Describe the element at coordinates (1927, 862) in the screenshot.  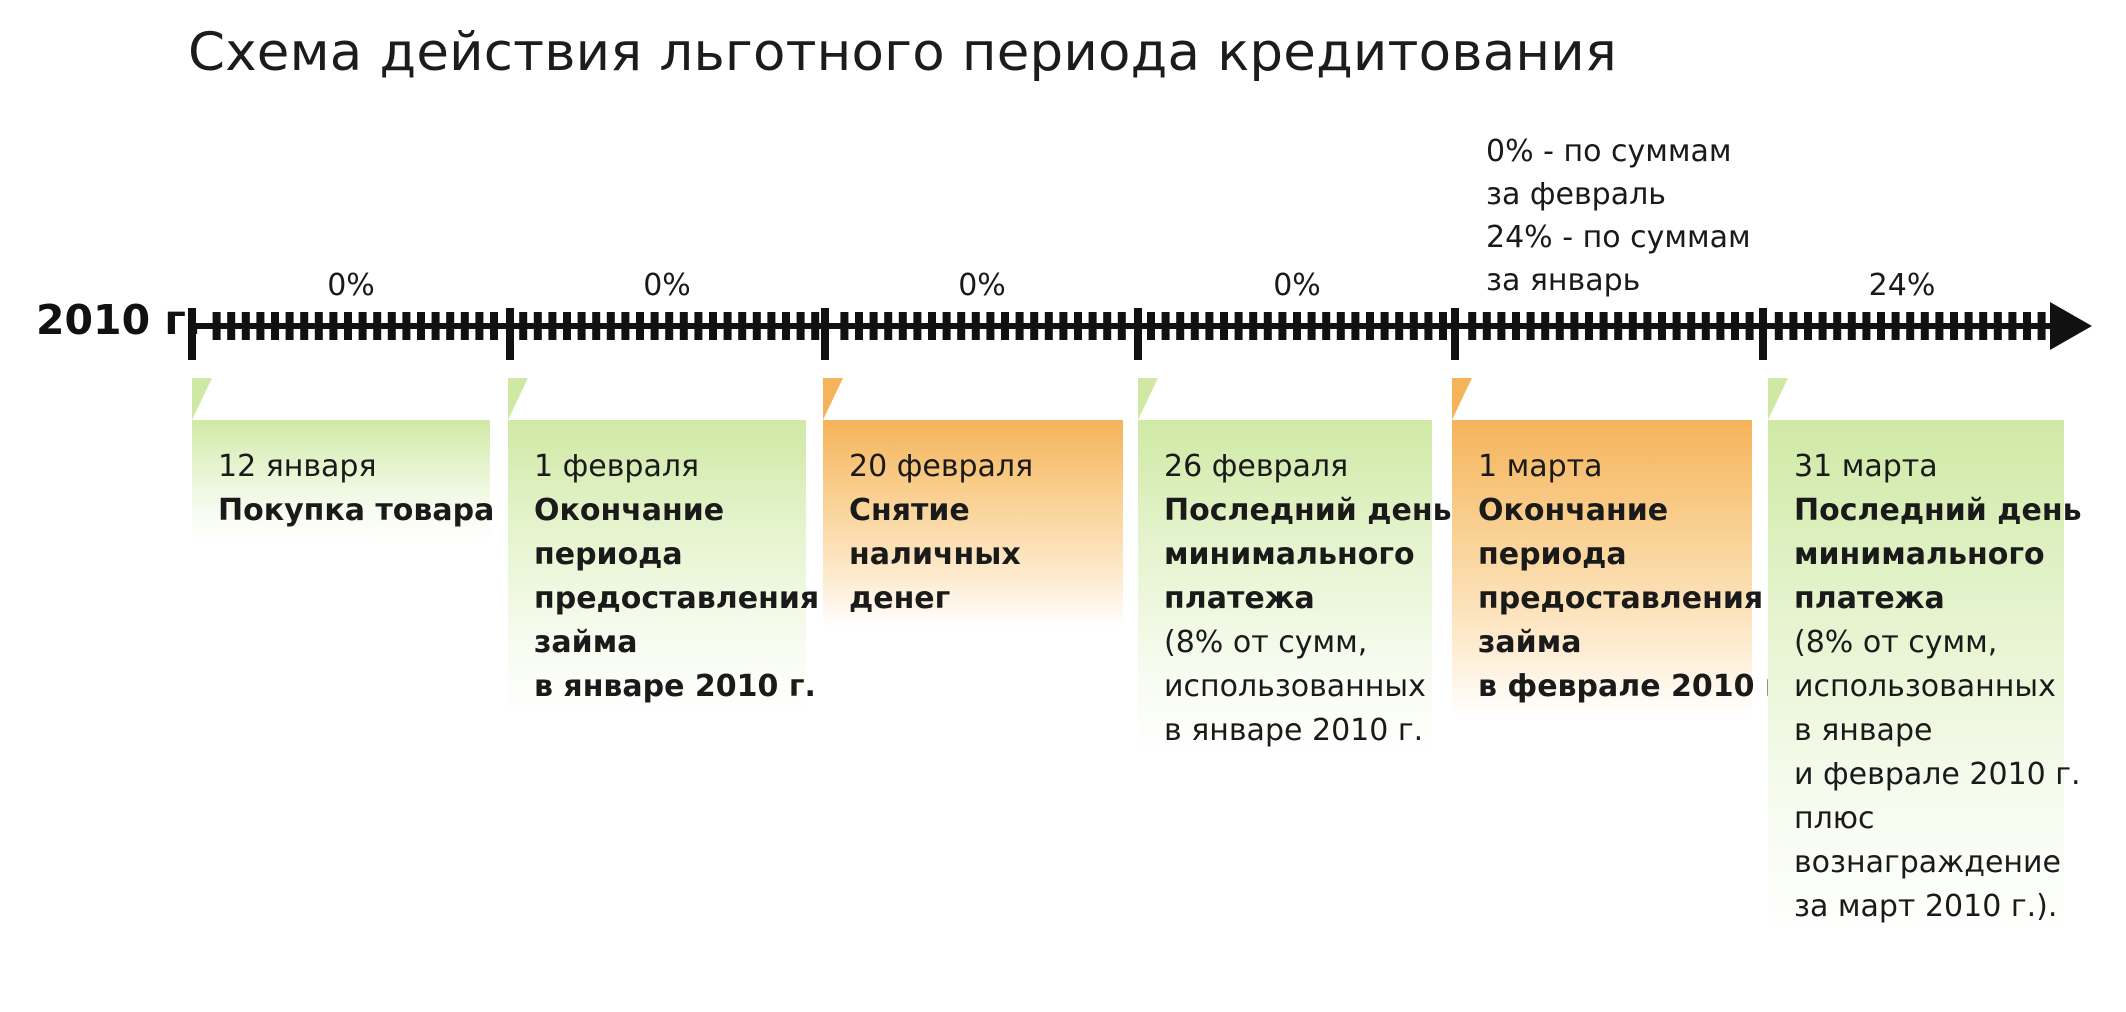
I see `event-note-line: вознаграждение` at that location.